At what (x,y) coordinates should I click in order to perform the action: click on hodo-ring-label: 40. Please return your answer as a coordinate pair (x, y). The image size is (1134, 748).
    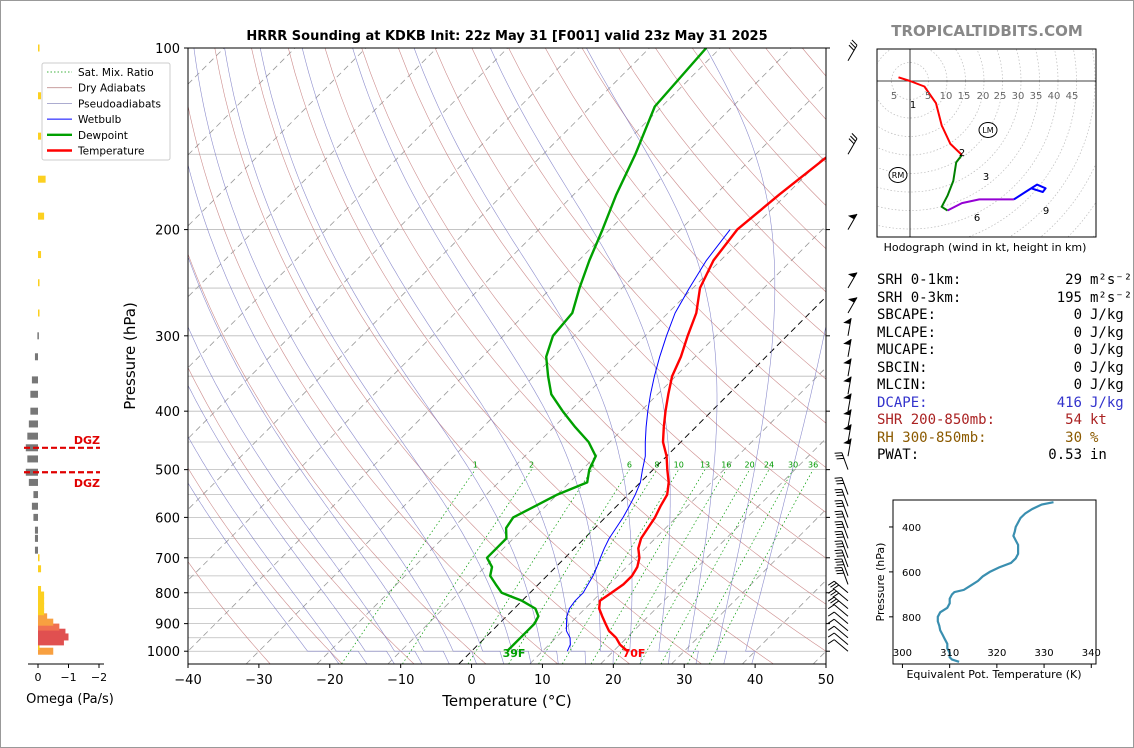
    Looking at the image, I should click on (1054, 96).